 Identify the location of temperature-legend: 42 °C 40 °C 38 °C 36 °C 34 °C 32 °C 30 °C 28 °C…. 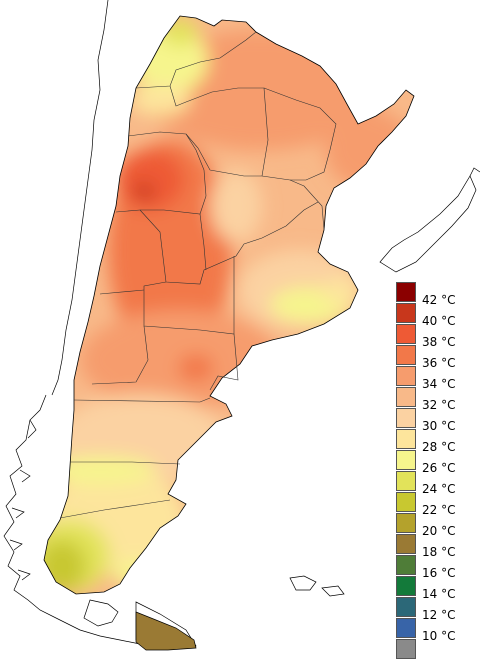
(435, 471).